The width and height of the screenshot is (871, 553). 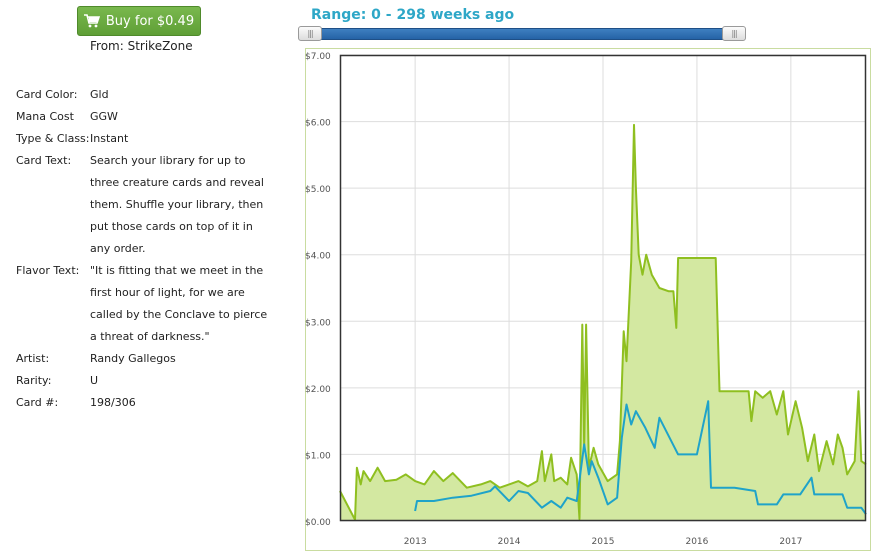 I want to click on range-slider-handle-start: |||, so click(x=310, y=33).